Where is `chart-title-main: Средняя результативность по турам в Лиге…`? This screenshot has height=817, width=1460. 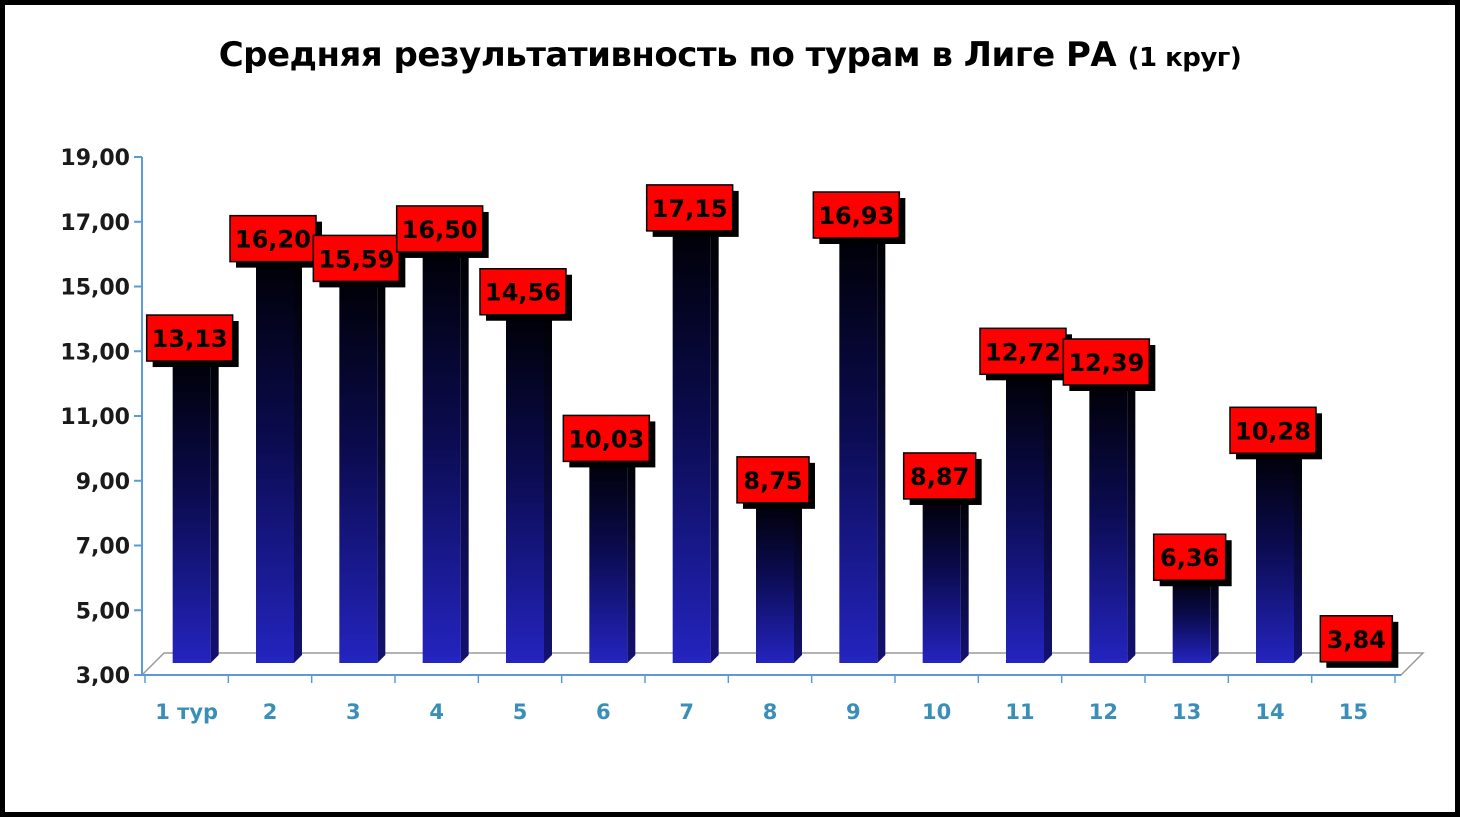 chart-title-main: Средняя результативность по турам в Лиге… is located at coordinates (667, 55).